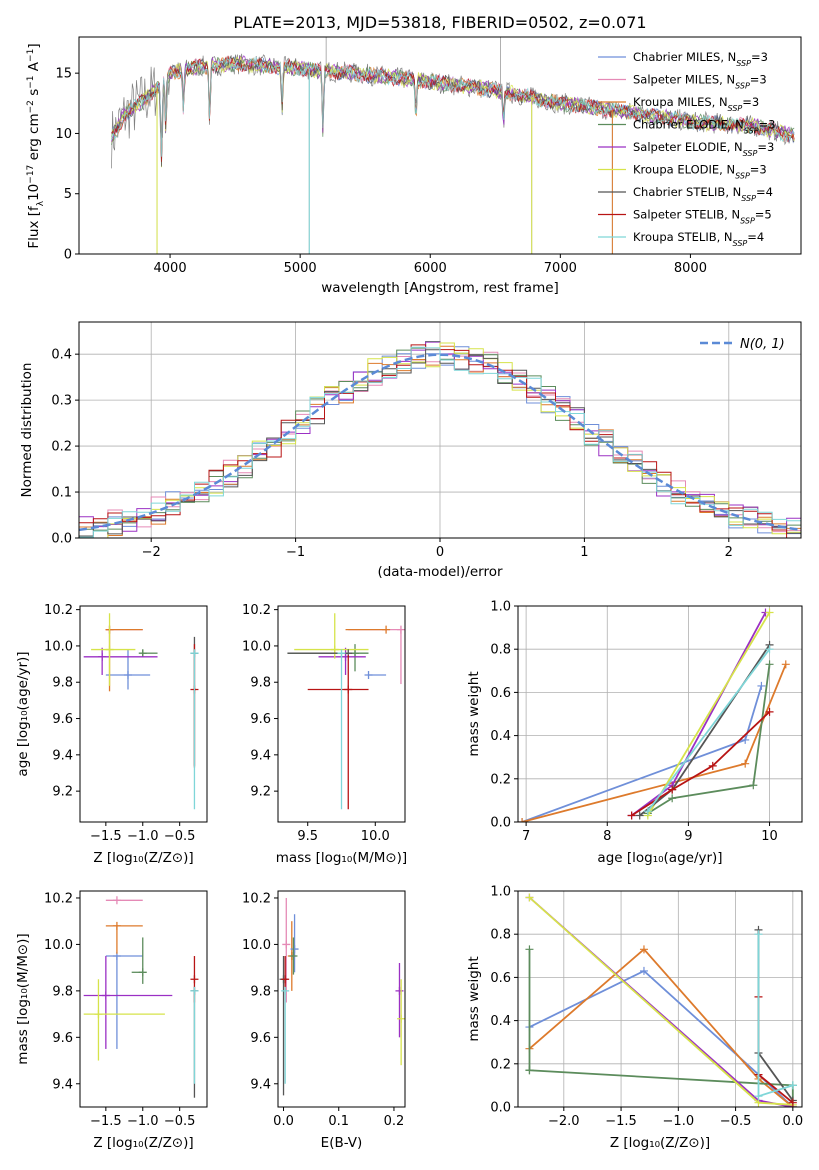  I want to click on y-axis-label-residuals: Normed distribution, so click(27, 430).